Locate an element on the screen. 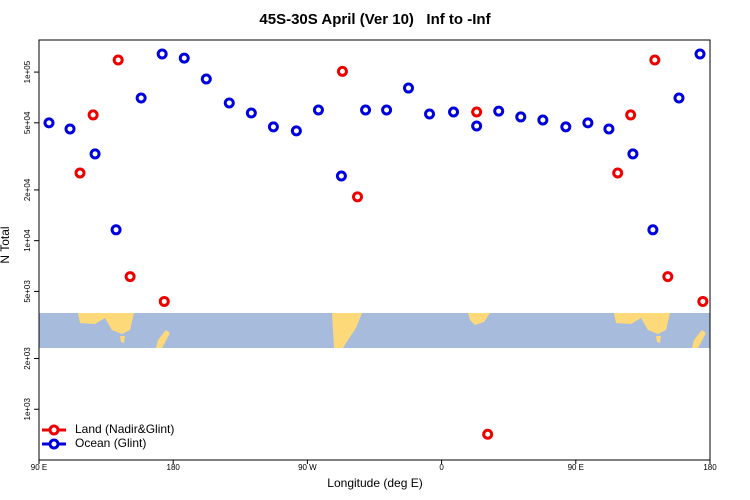 The image size is (750, 500). x-tick-label: 0 is located at coordinates (441, 467).